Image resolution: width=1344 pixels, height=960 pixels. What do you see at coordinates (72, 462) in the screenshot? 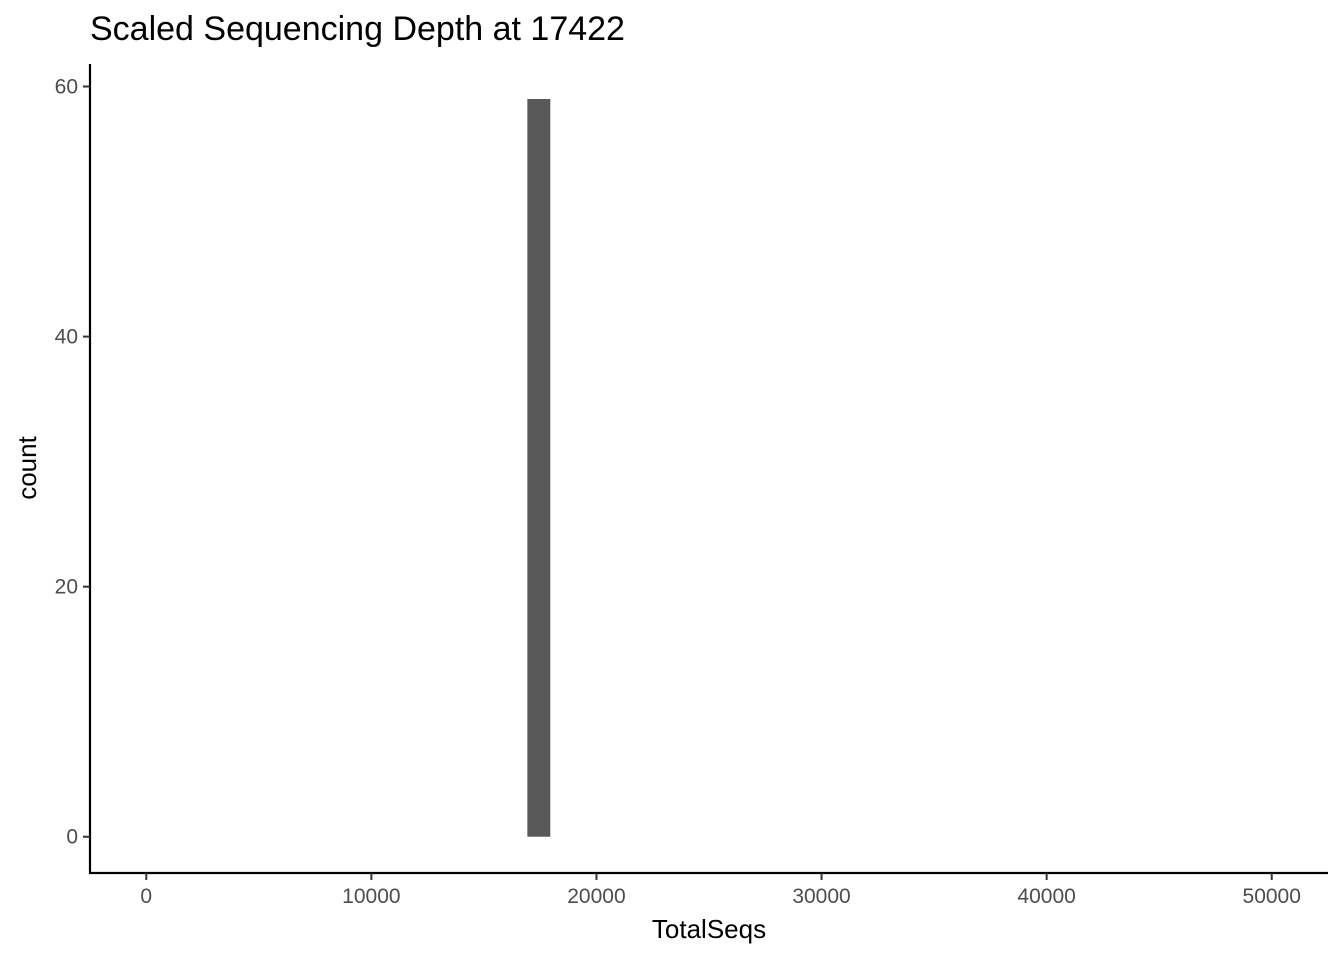
I see `y-axis-ticks: 0 20 40 60` at bounding box center [72, 462].